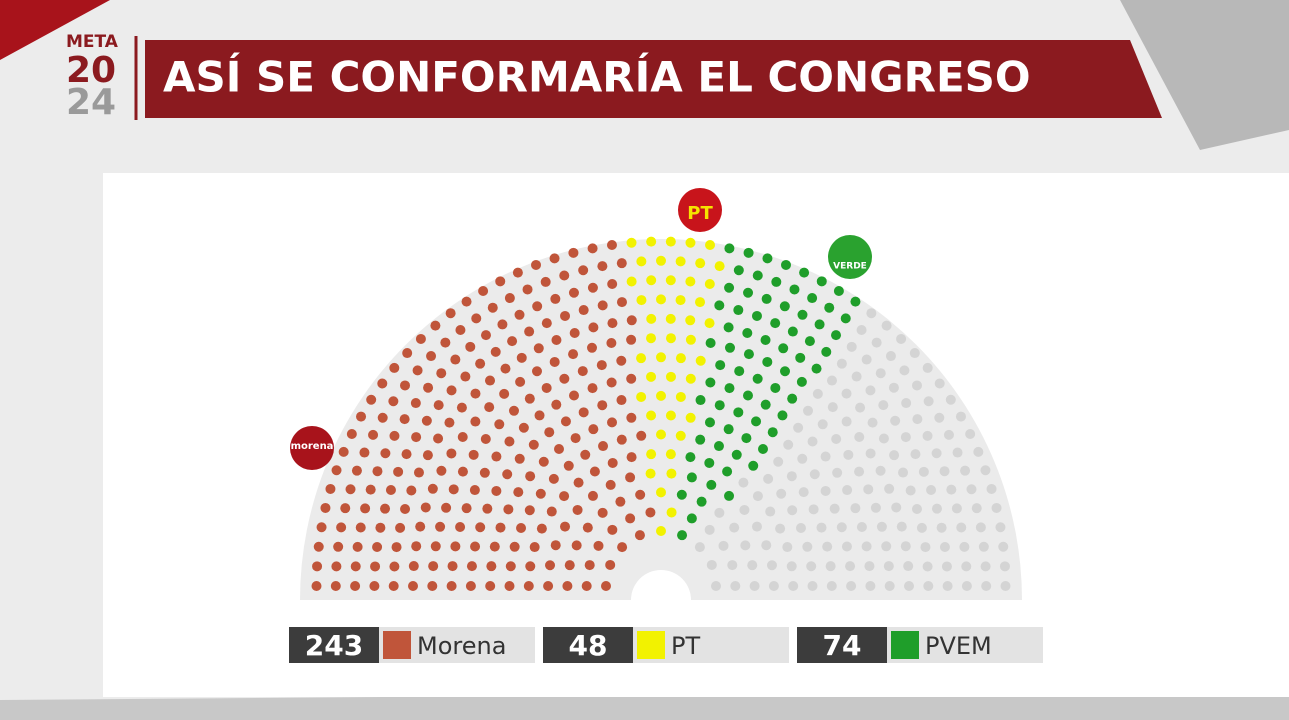  Describe the element at coordinates (850, 257) in the screenshot. I see `logo-verde` at that location.